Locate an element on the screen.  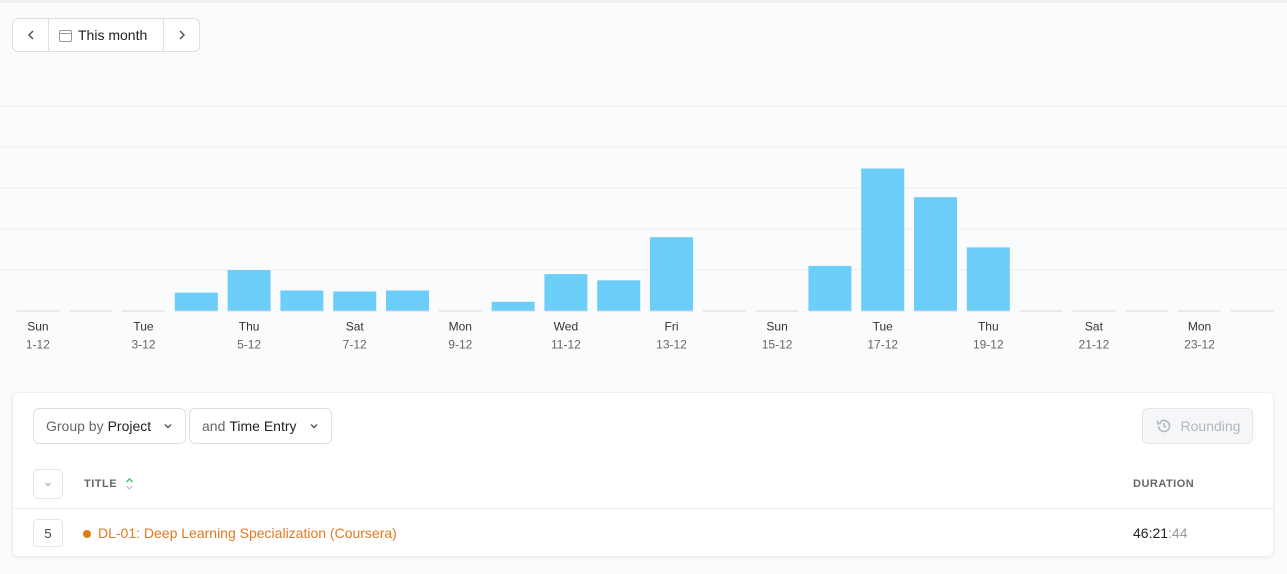
date-navigator: This month is located at coordinates (106, 35).